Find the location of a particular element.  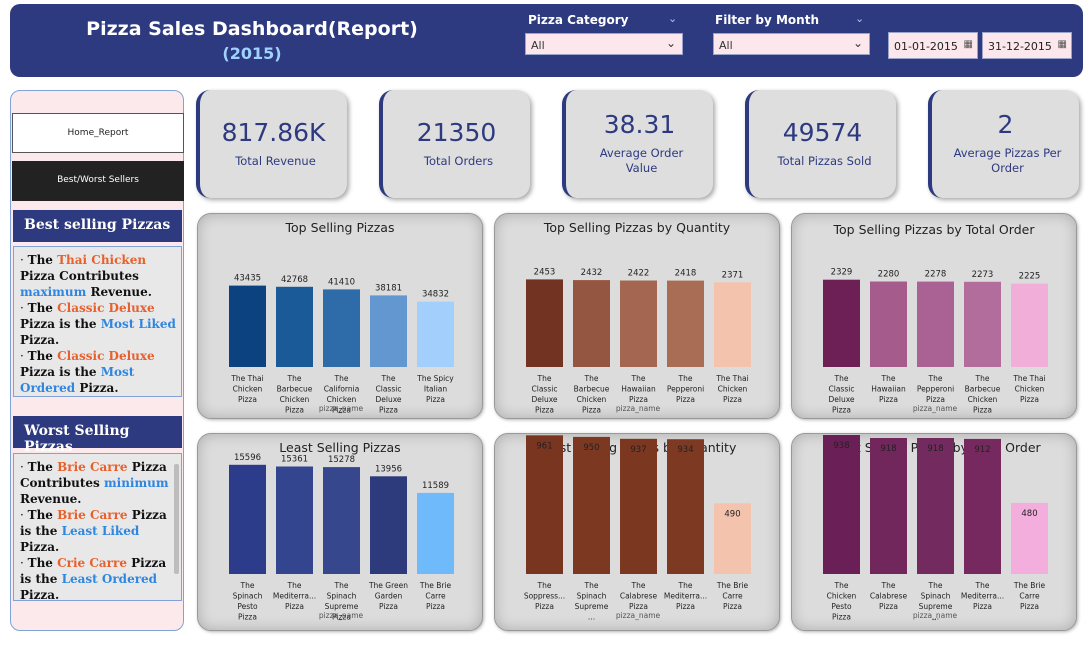

kpi-label: Total Revenue is located at coordinates (275, 161).